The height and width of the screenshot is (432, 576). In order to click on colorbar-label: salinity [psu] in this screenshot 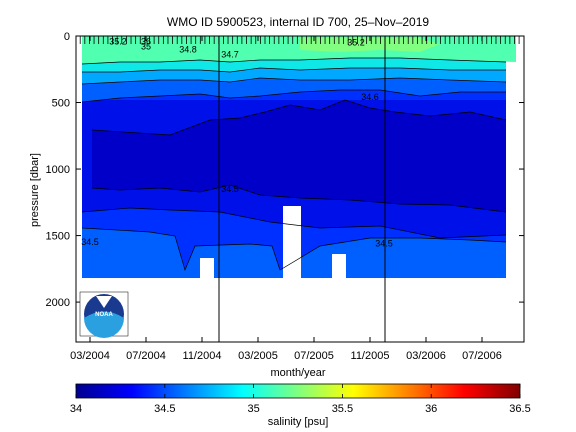, I will do `click(298, 422)`.